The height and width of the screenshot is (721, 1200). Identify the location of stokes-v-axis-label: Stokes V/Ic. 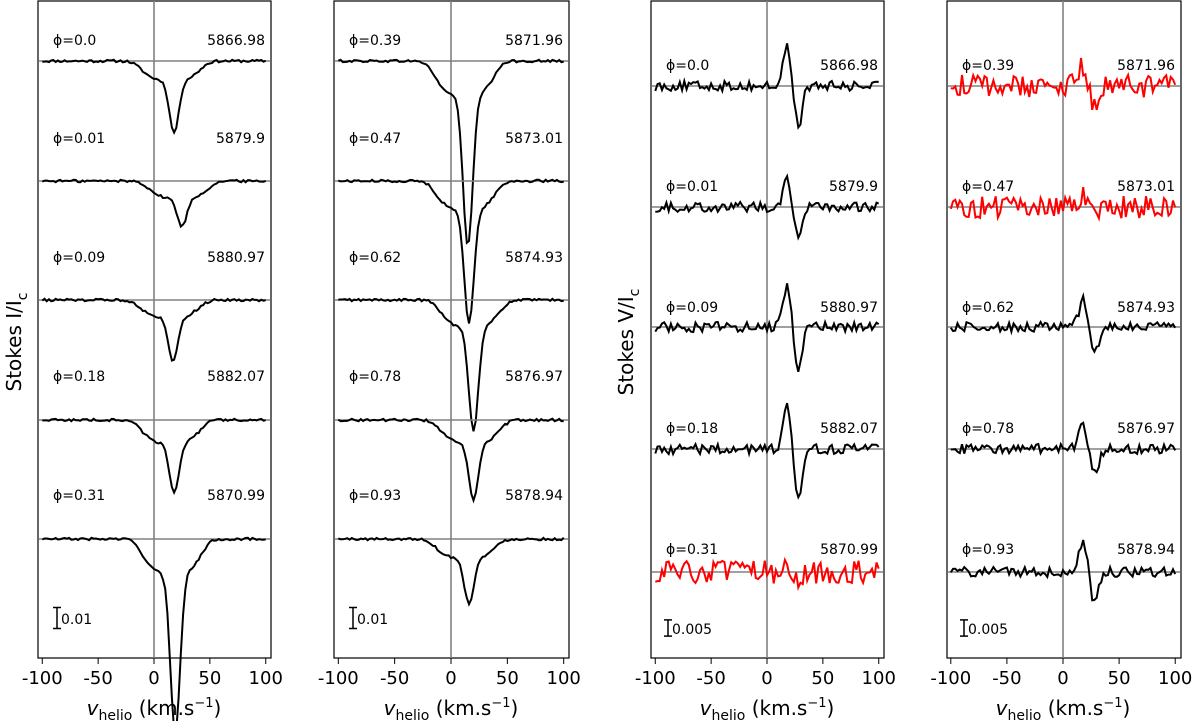
(628, 342).